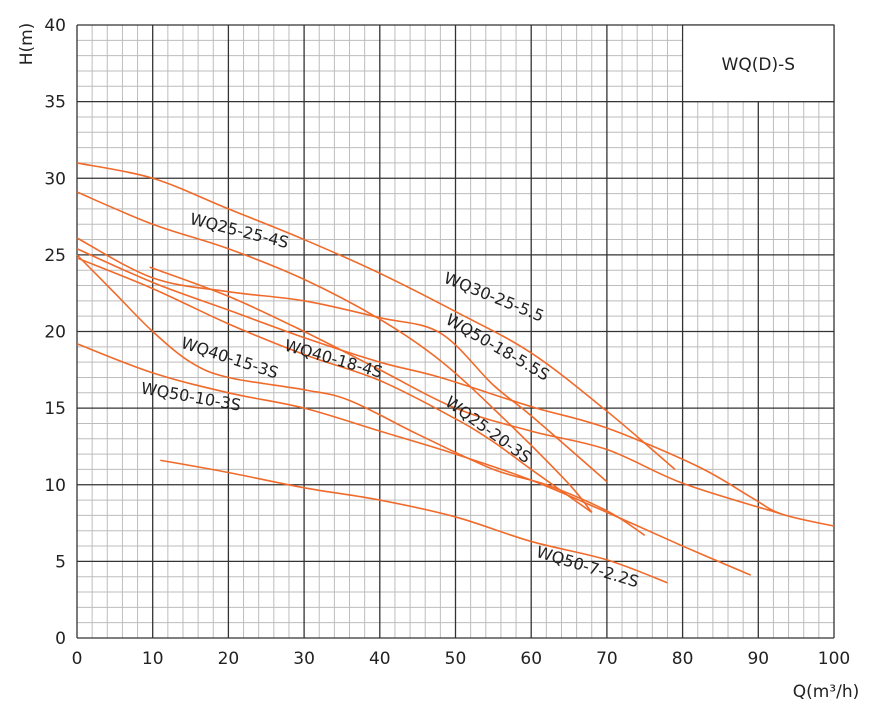 The image size is (892, 711). I want to click on x-tick-label: 20, so click(229, 659).